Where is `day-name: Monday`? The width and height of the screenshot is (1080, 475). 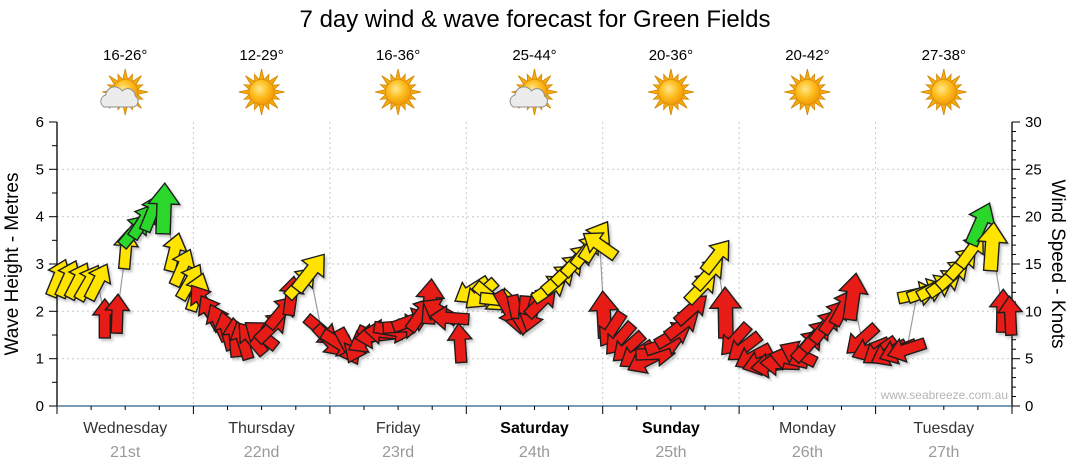
day-name: Monday is located at coordinates (807, 428).